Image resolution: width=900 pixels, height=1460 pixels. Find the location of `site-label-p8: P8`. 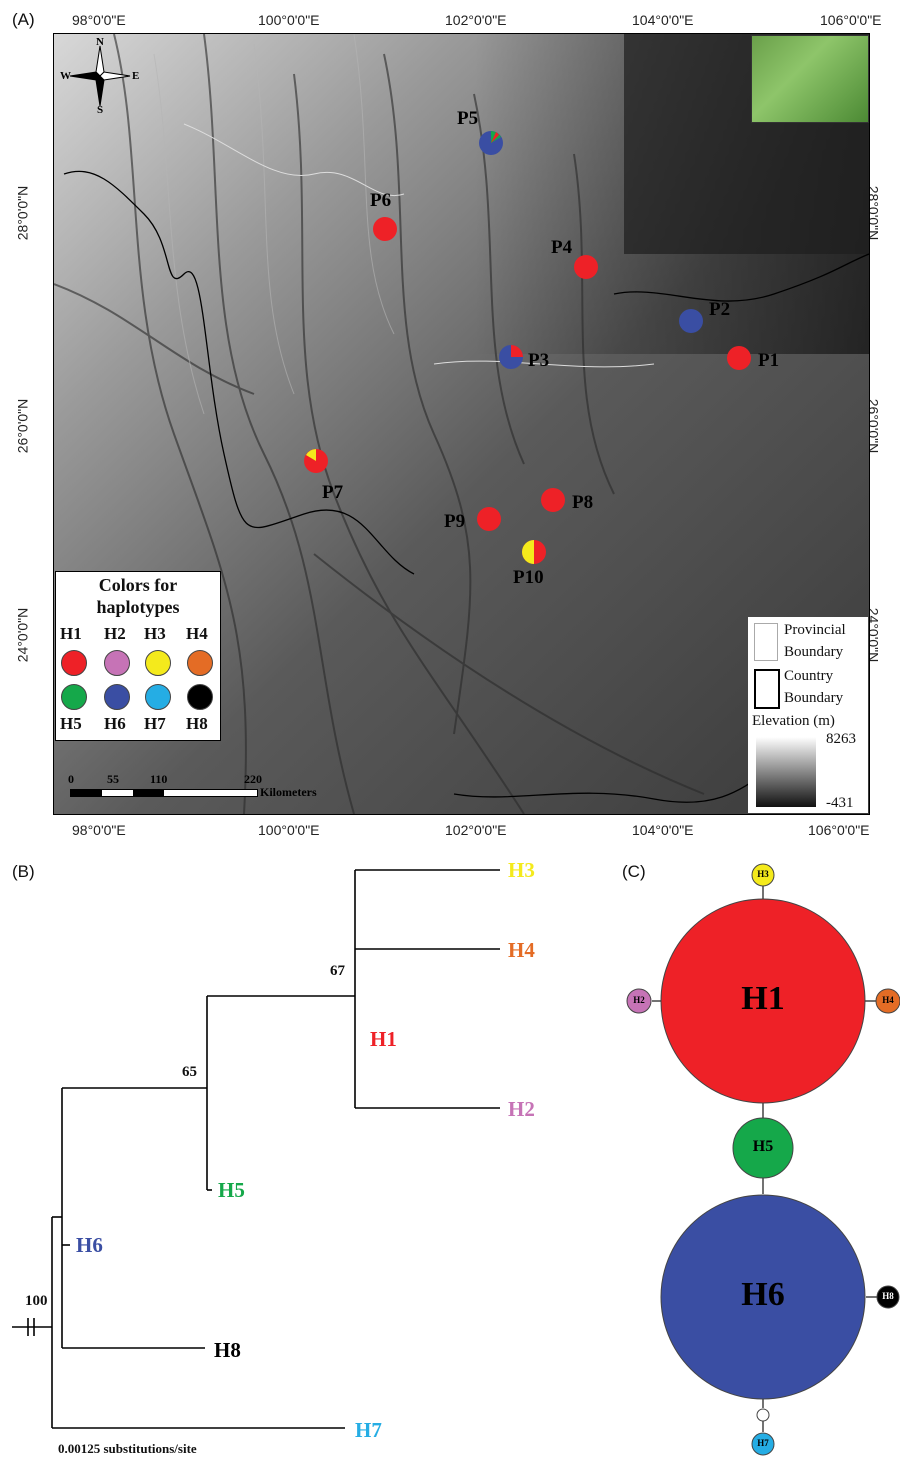

site-label-p8: P8 is located at coordinates (583, 502).